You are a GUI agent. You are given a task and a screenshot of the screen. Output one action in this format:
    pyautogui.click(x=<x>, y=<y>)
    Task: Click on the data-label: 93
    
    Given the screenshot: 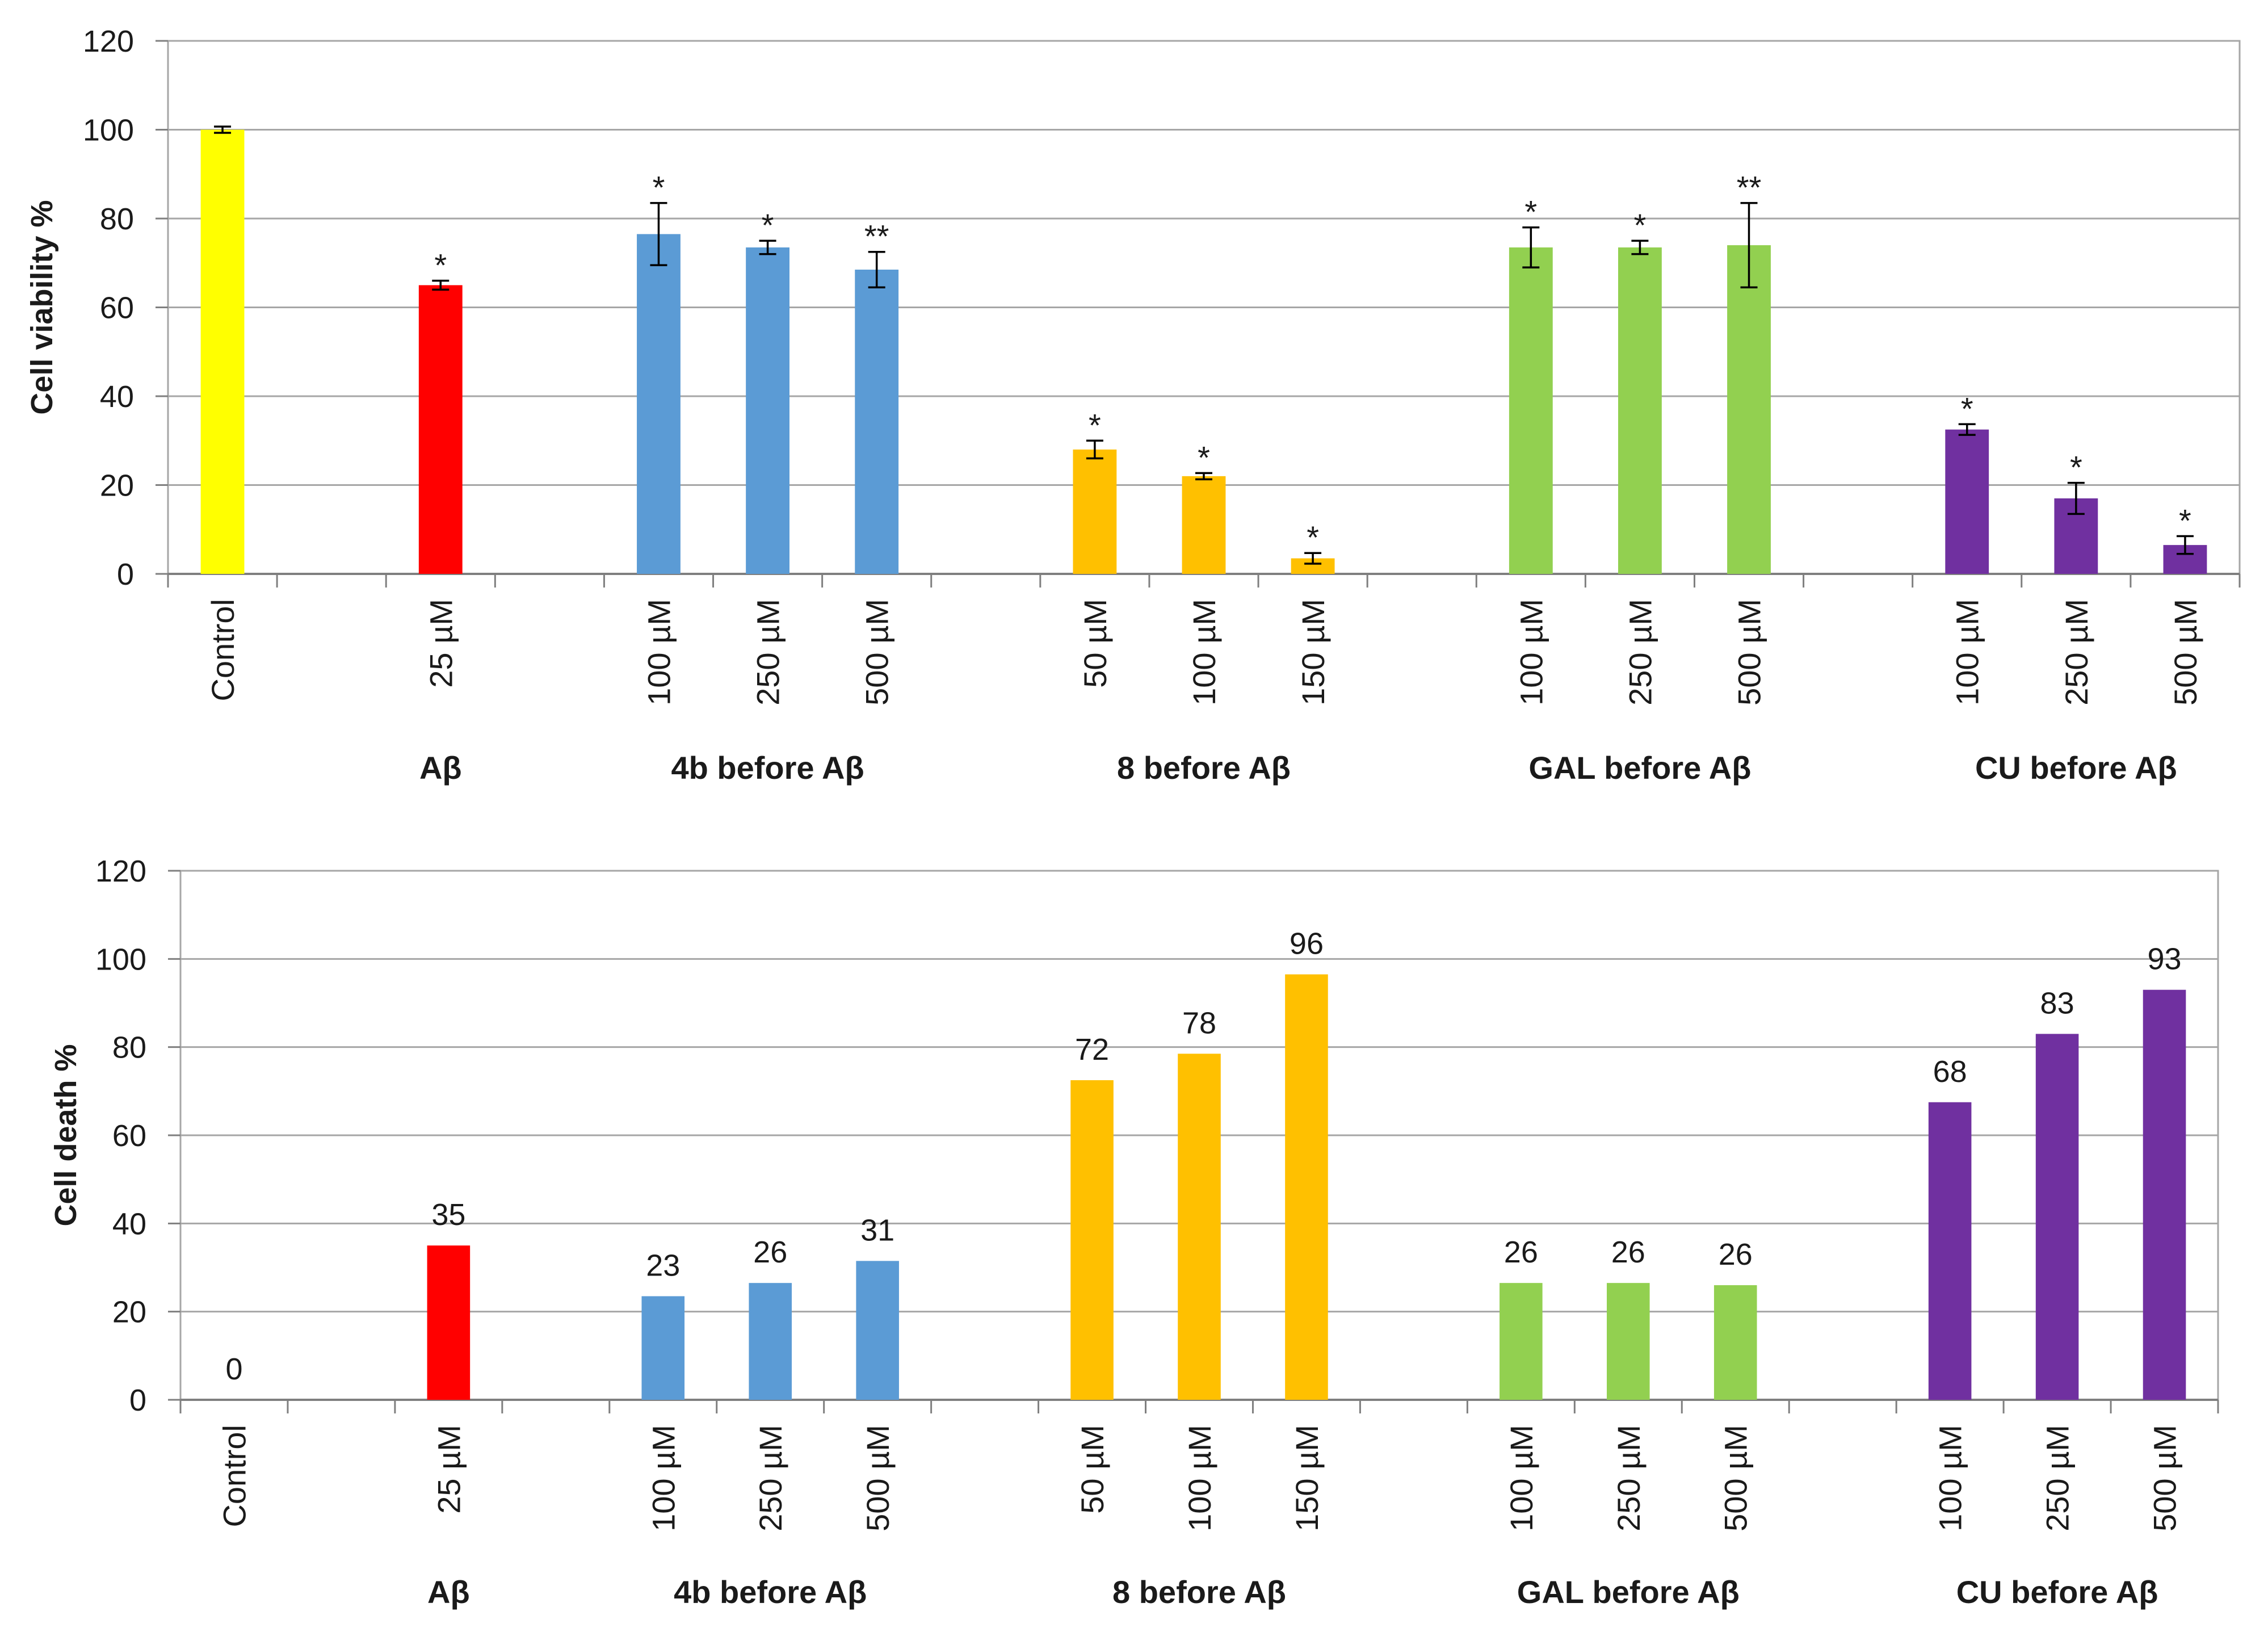 What is the action you would take?
    pyautogui.click(x=2164, y=959)
    